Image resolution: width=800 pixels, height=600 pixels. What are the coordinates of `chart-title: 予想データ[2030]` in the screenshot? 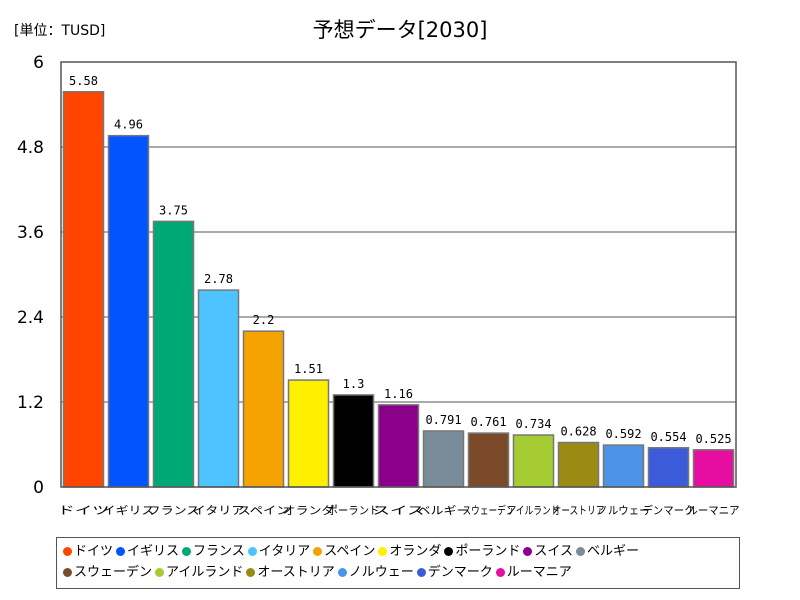 It's located at (400, 30).